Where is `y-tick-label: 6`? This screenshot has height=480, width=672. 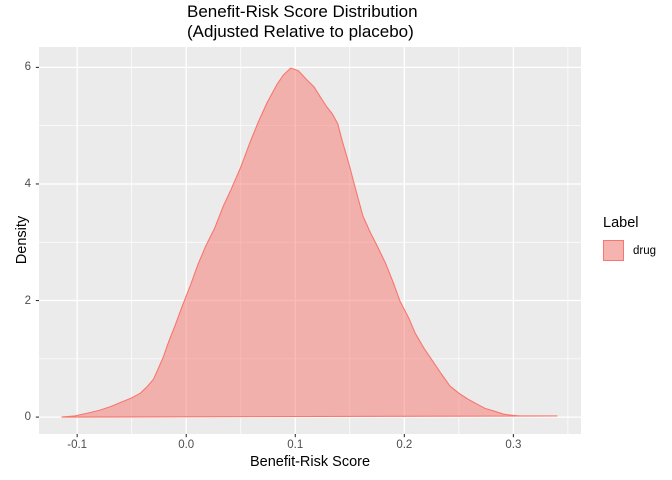 y-tick-label: 6 is located at coordinates (27, 67).